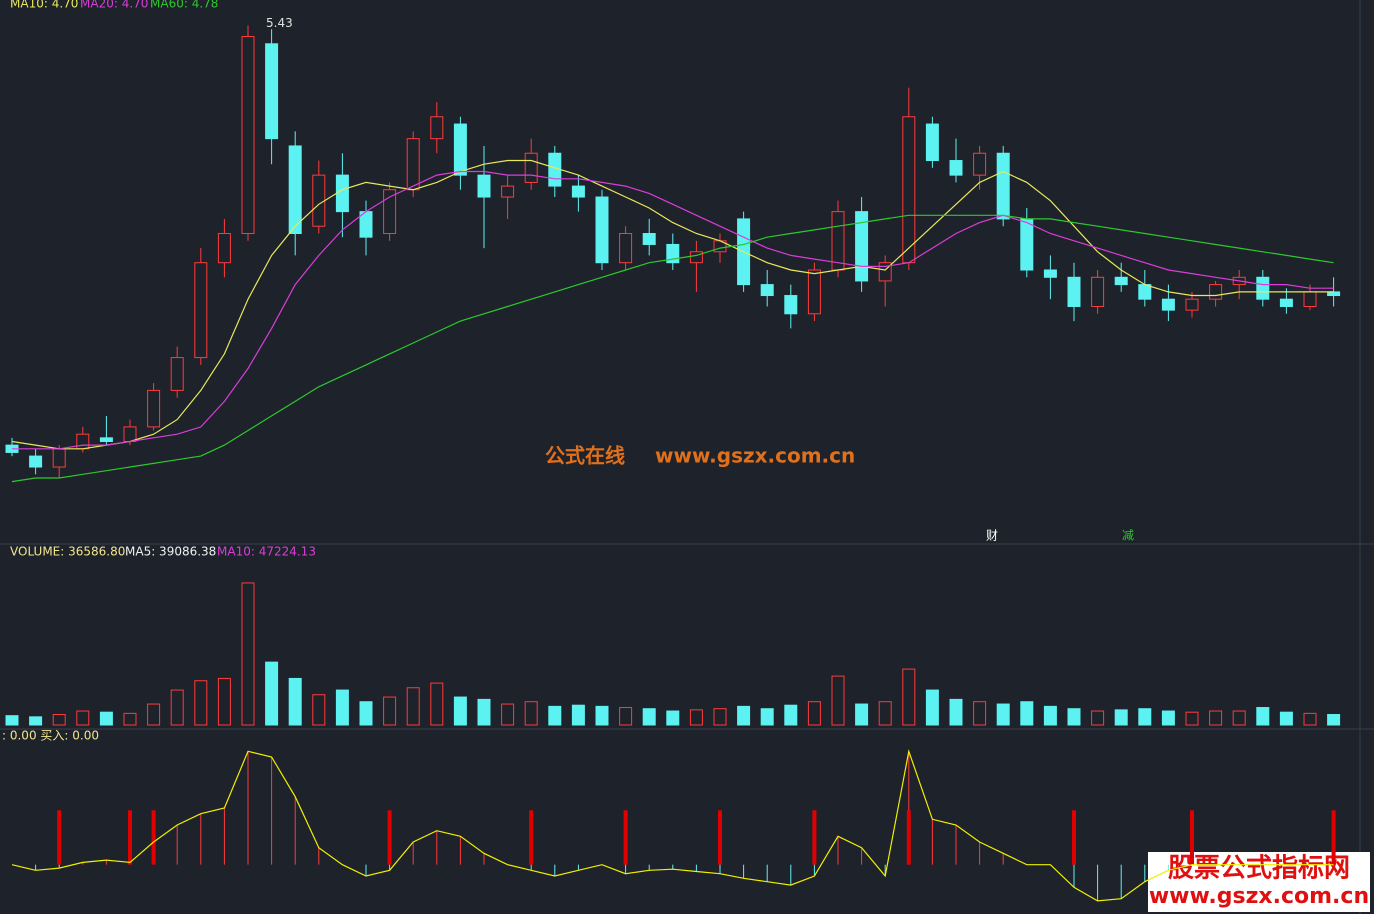  Describe the element at coordinates (44, 5) in the screenshot. I see `legend-entry: MA10: 4.70` at that location.